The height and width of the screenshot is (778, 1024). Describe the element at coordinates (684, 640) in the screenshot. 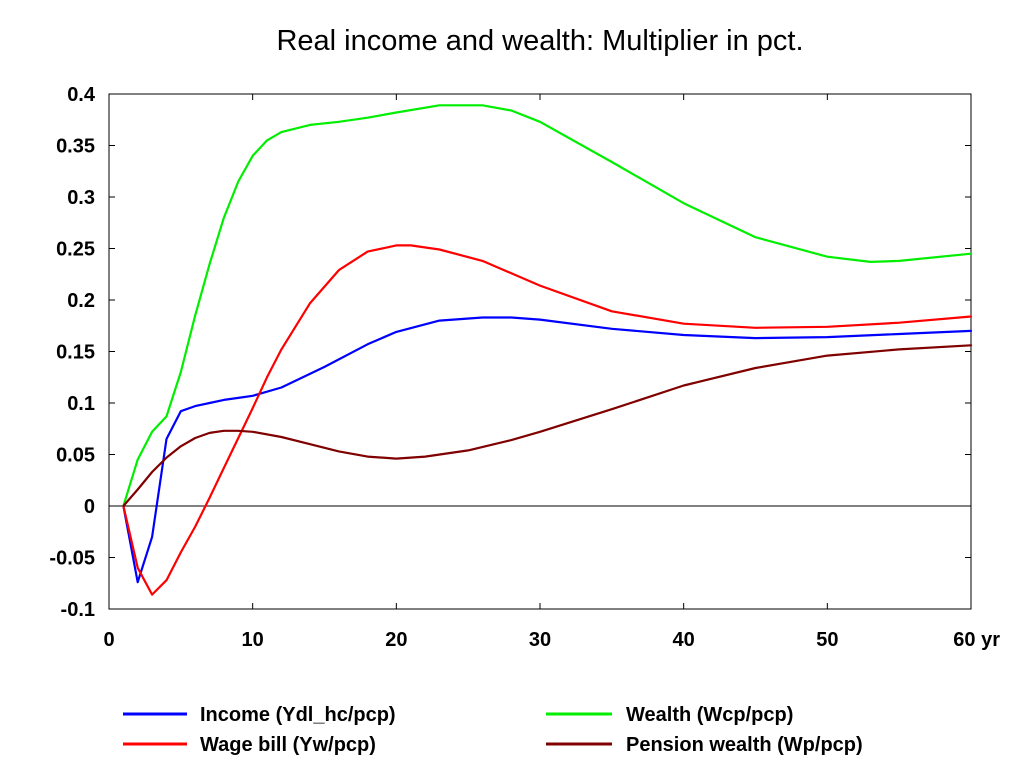

I see `x-tick-label: 40` at that location.